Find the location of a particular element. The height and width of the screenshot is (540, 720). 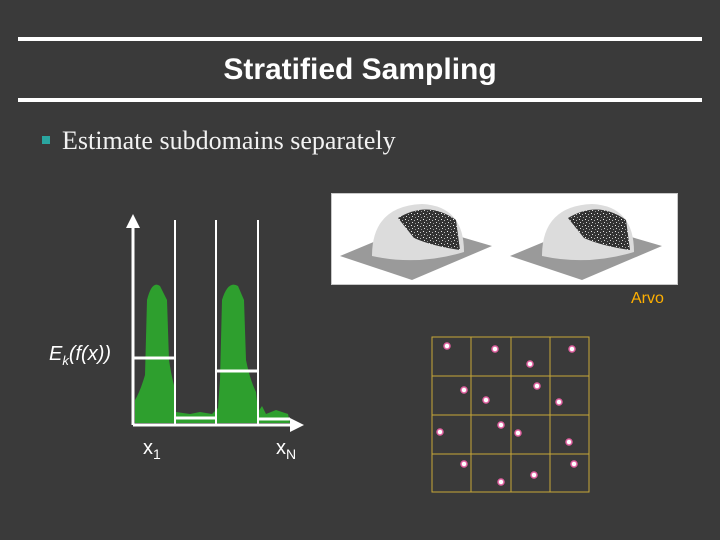

x1-label-sub: 1 is located at coordinates (157, 454).